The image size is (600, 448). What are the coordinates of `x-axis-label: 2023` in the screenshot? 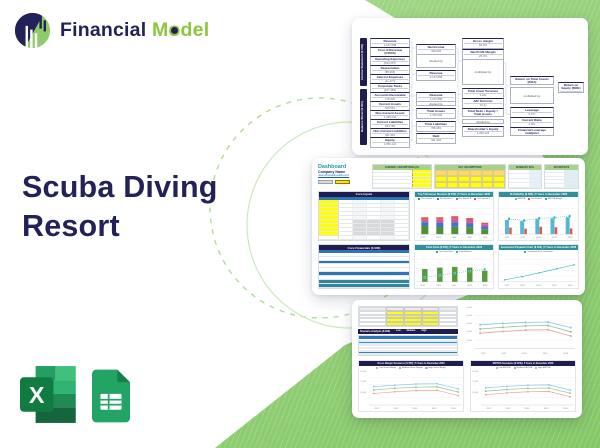 It's located at (396, 409).